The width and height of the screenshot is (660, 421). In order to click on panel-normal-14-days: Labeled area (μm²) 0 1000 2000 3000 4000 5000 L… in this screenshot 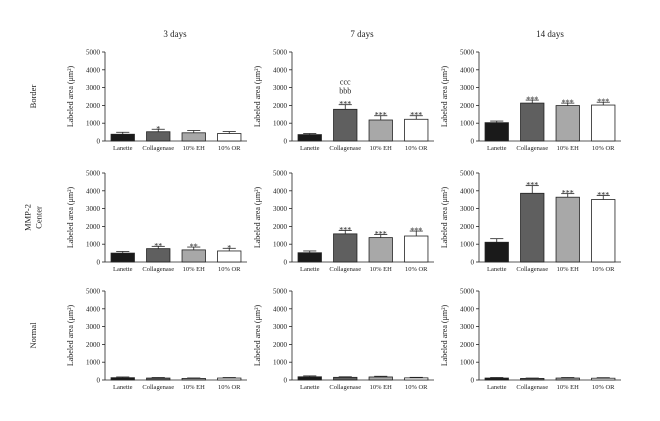, I will do `click(530, 339)`.